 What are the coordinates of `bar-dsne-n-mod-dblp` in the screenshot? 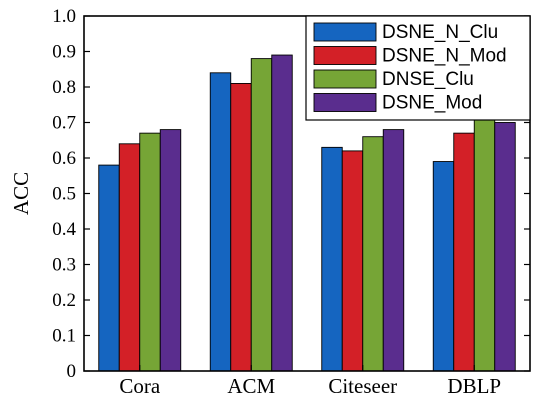 It's located at (464, 252).